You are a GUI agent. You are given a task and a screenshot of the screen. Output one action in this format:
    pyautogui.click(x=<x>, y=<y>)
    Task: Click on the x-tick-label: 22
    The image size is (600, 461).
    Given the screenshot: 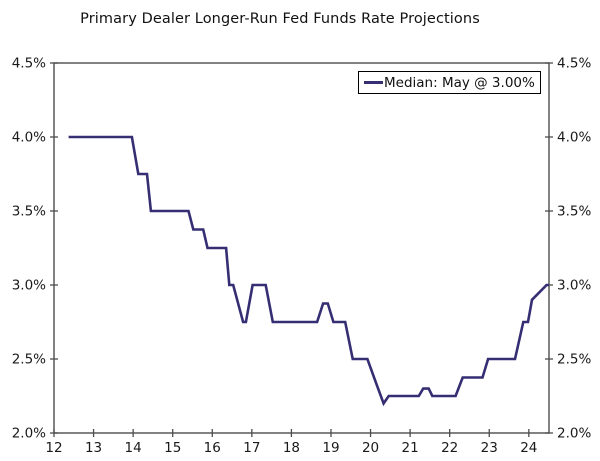 What is the action you would take?
    pyautogui.click(x=449, y=448)
    